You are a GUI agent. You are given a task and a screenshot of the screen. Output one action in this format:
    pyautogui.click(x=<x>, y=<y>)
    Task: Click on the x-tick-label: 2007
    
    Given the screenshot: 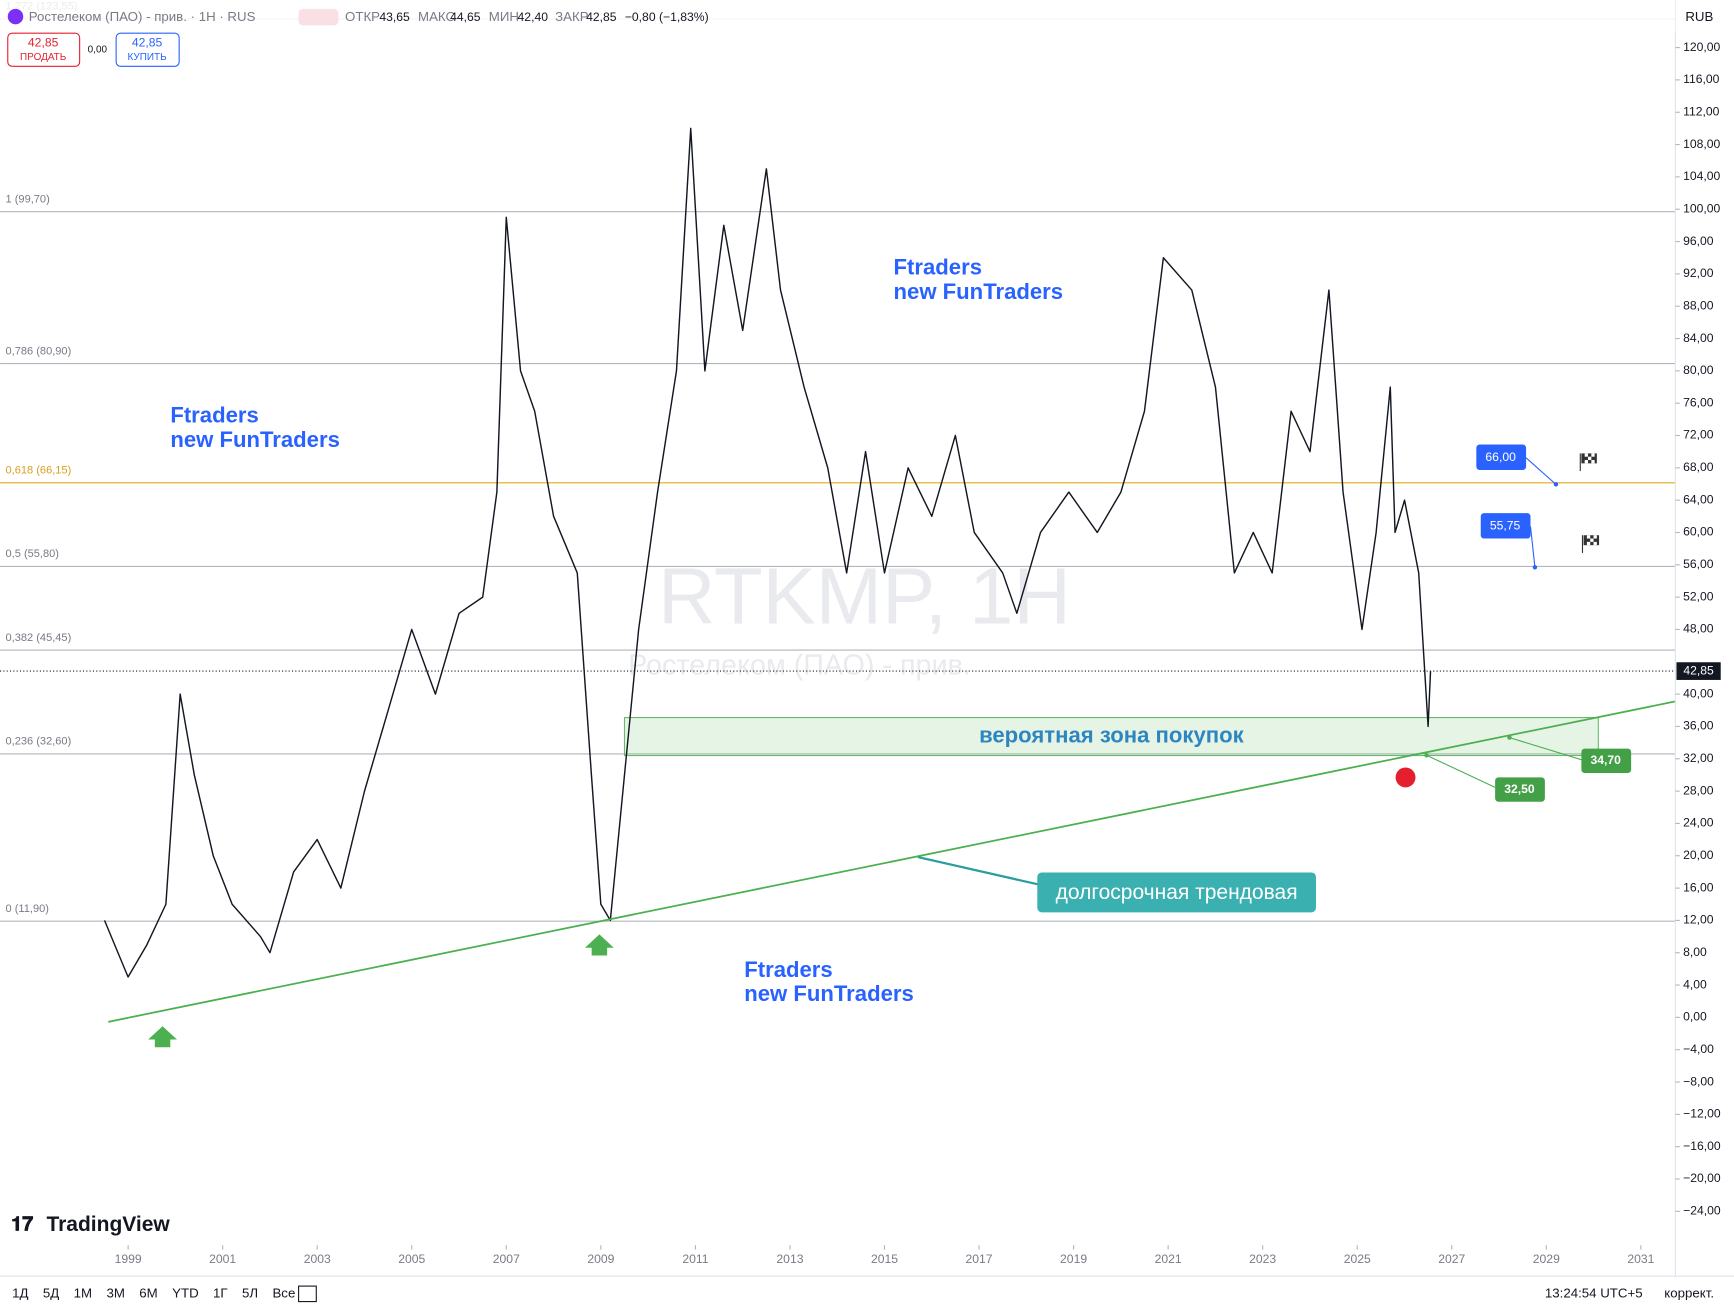 What is the action you would take?
    pyautogui.click(x=506, y=1259)
    